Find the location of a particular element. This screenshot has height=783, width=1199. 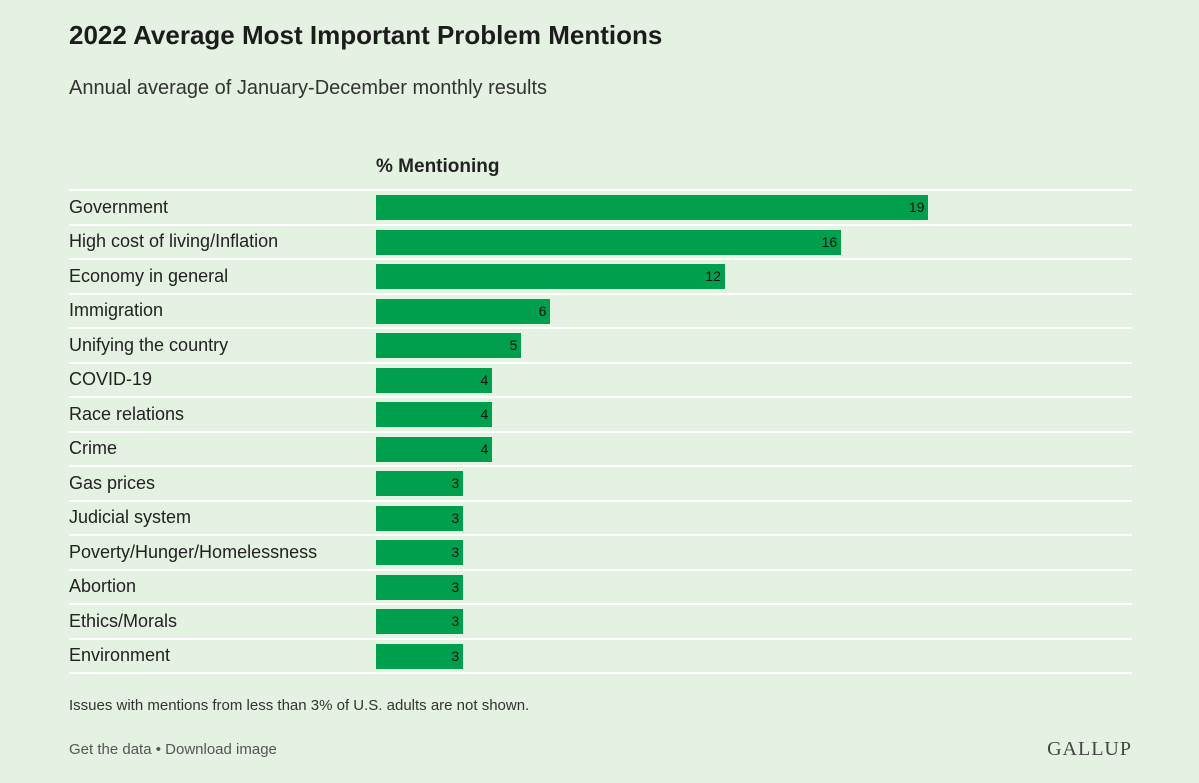

chart-row: Economy in general 12 is located at coordinates (600, 275).